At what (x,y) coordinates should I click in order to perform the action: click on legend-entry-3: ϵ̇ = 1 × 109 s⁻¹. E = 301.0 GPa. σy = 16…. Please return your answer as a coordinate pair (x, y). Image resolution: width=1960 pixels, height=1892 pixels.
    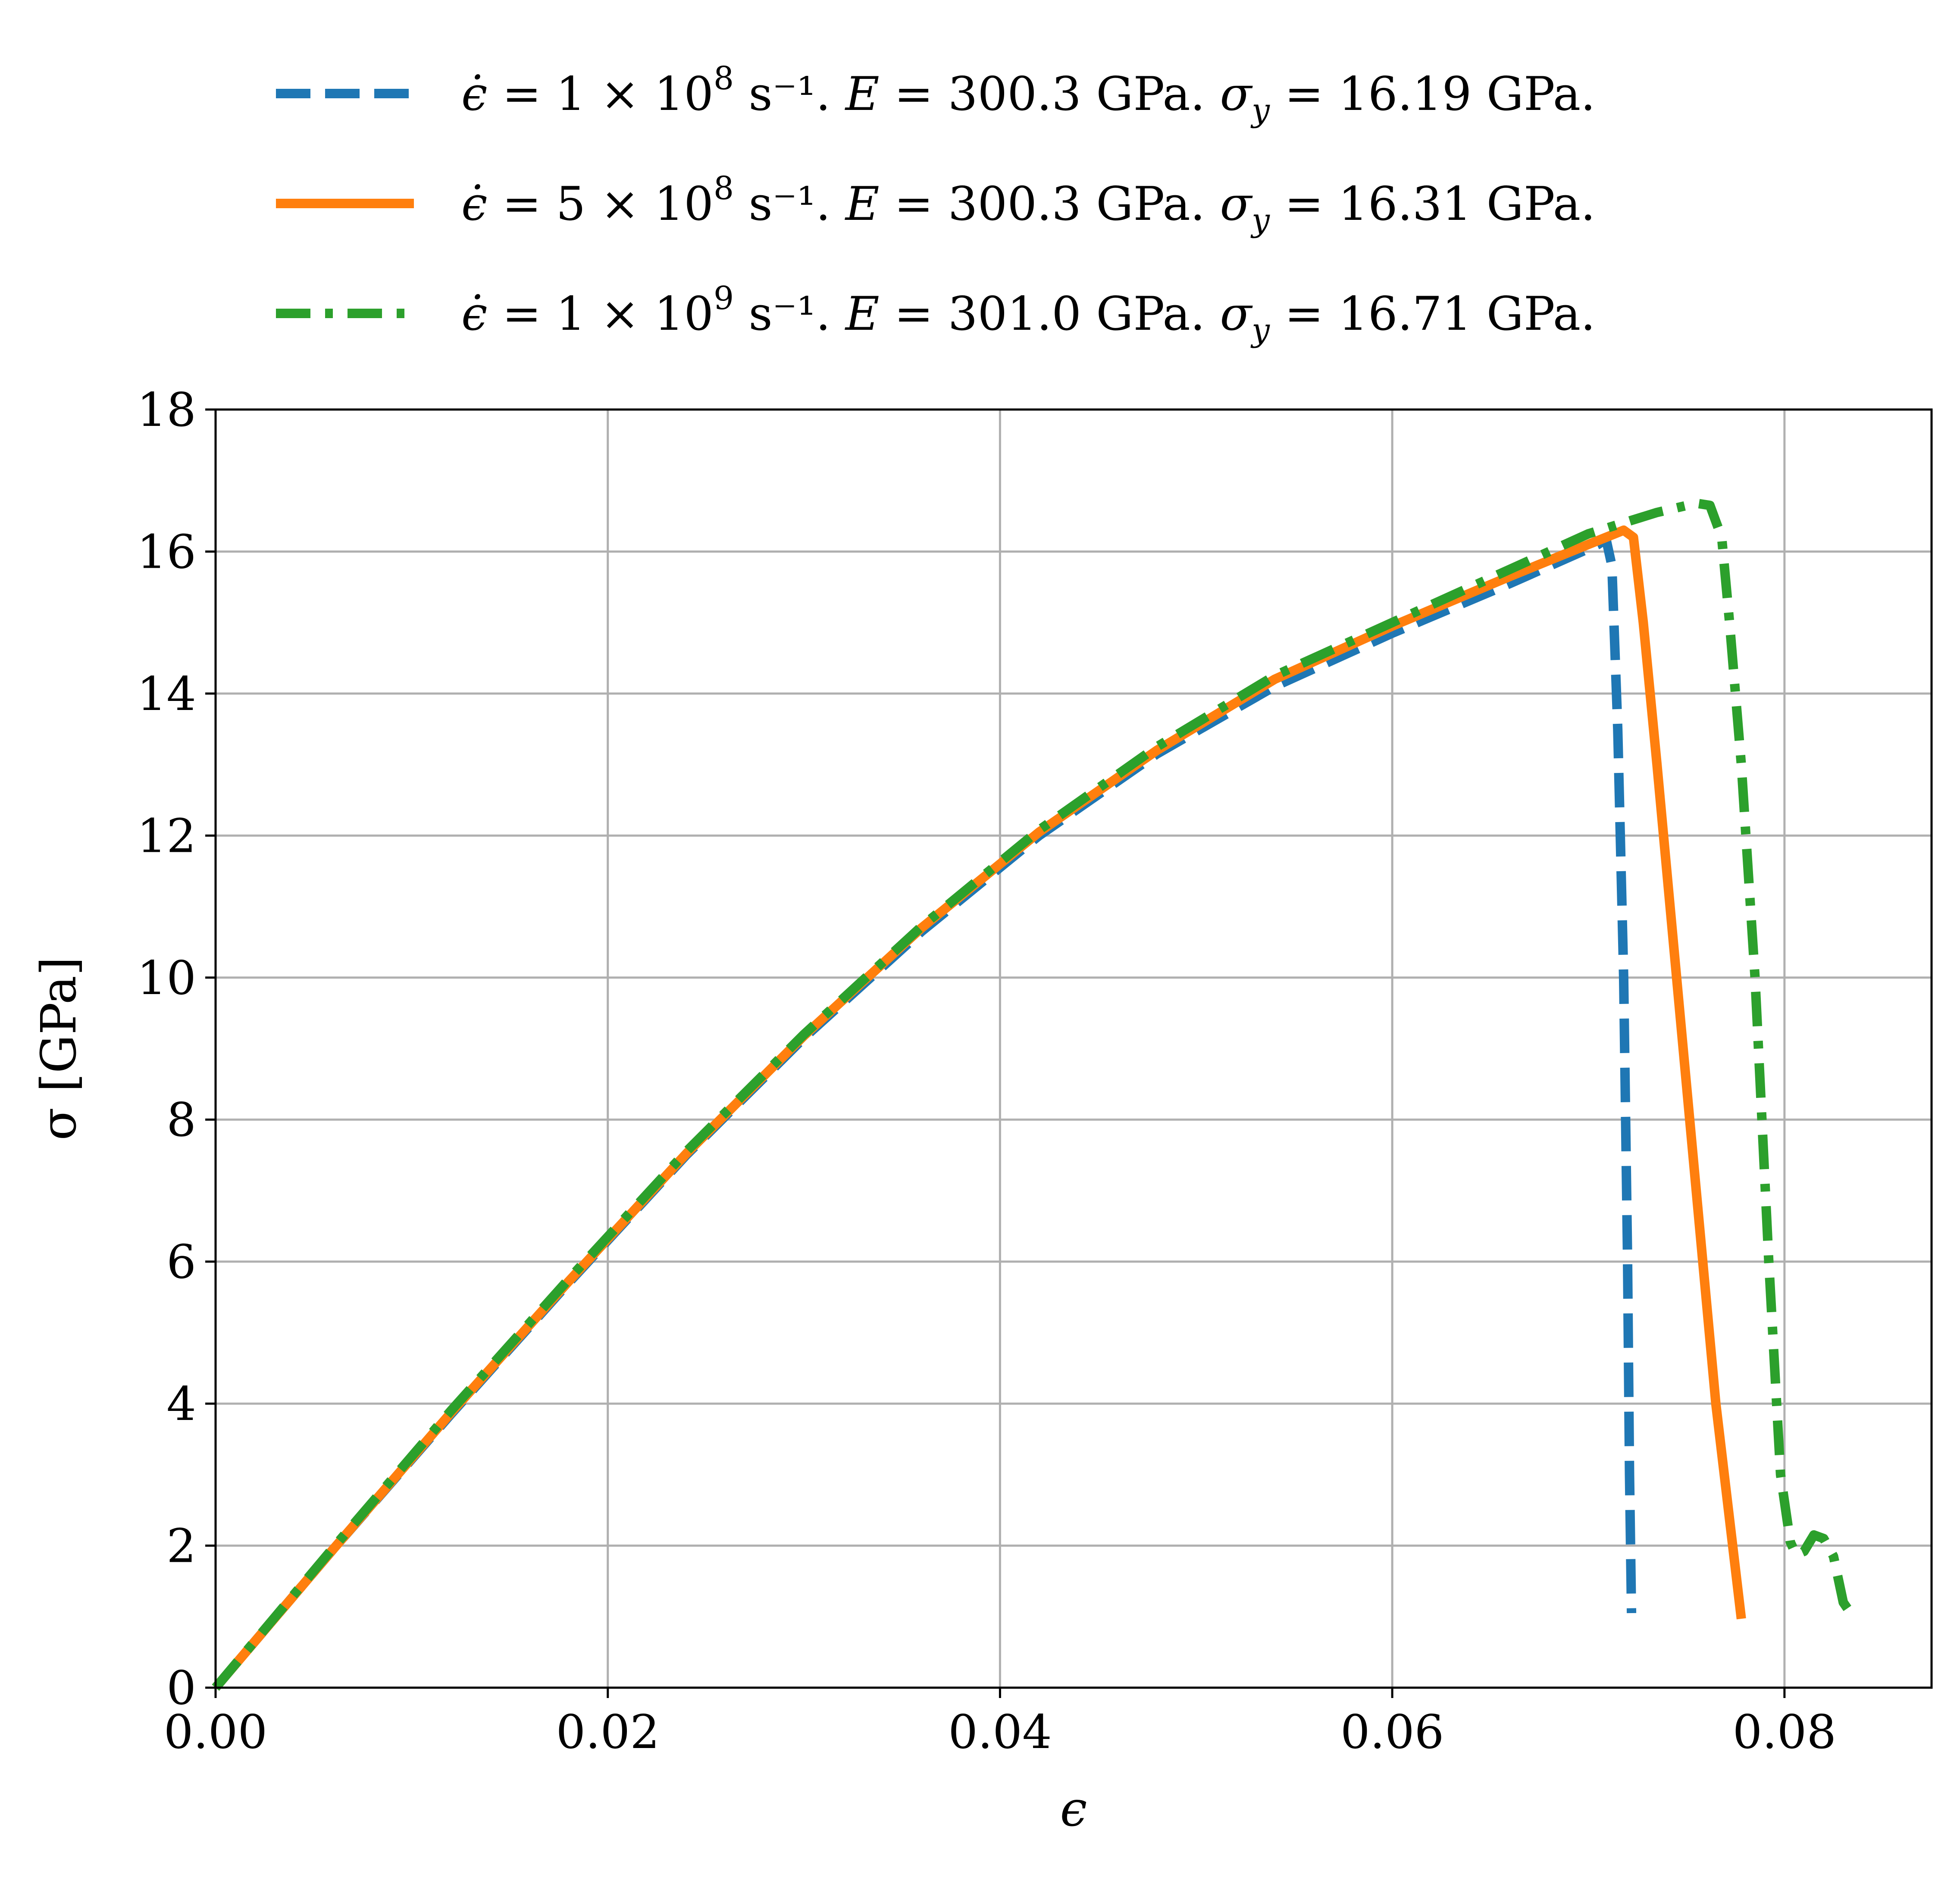
    Looking at the image, I should click on (935, 314).